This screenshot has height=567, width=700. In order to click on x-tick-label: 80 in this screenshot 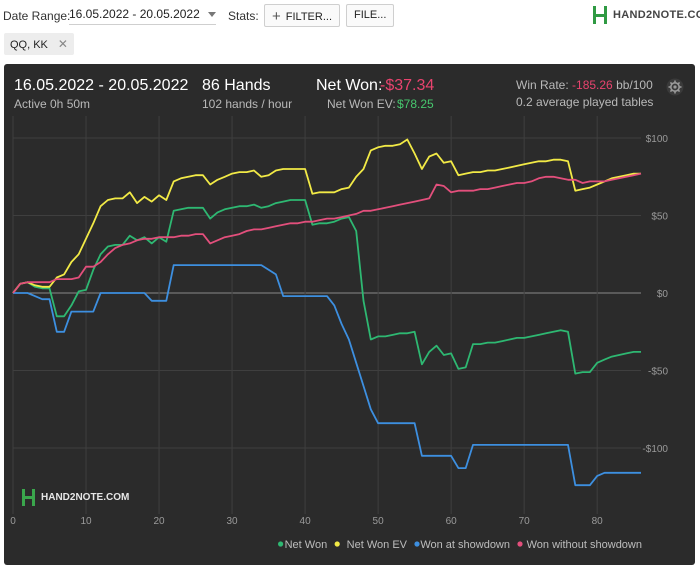, I will do `click(598, 521)`.